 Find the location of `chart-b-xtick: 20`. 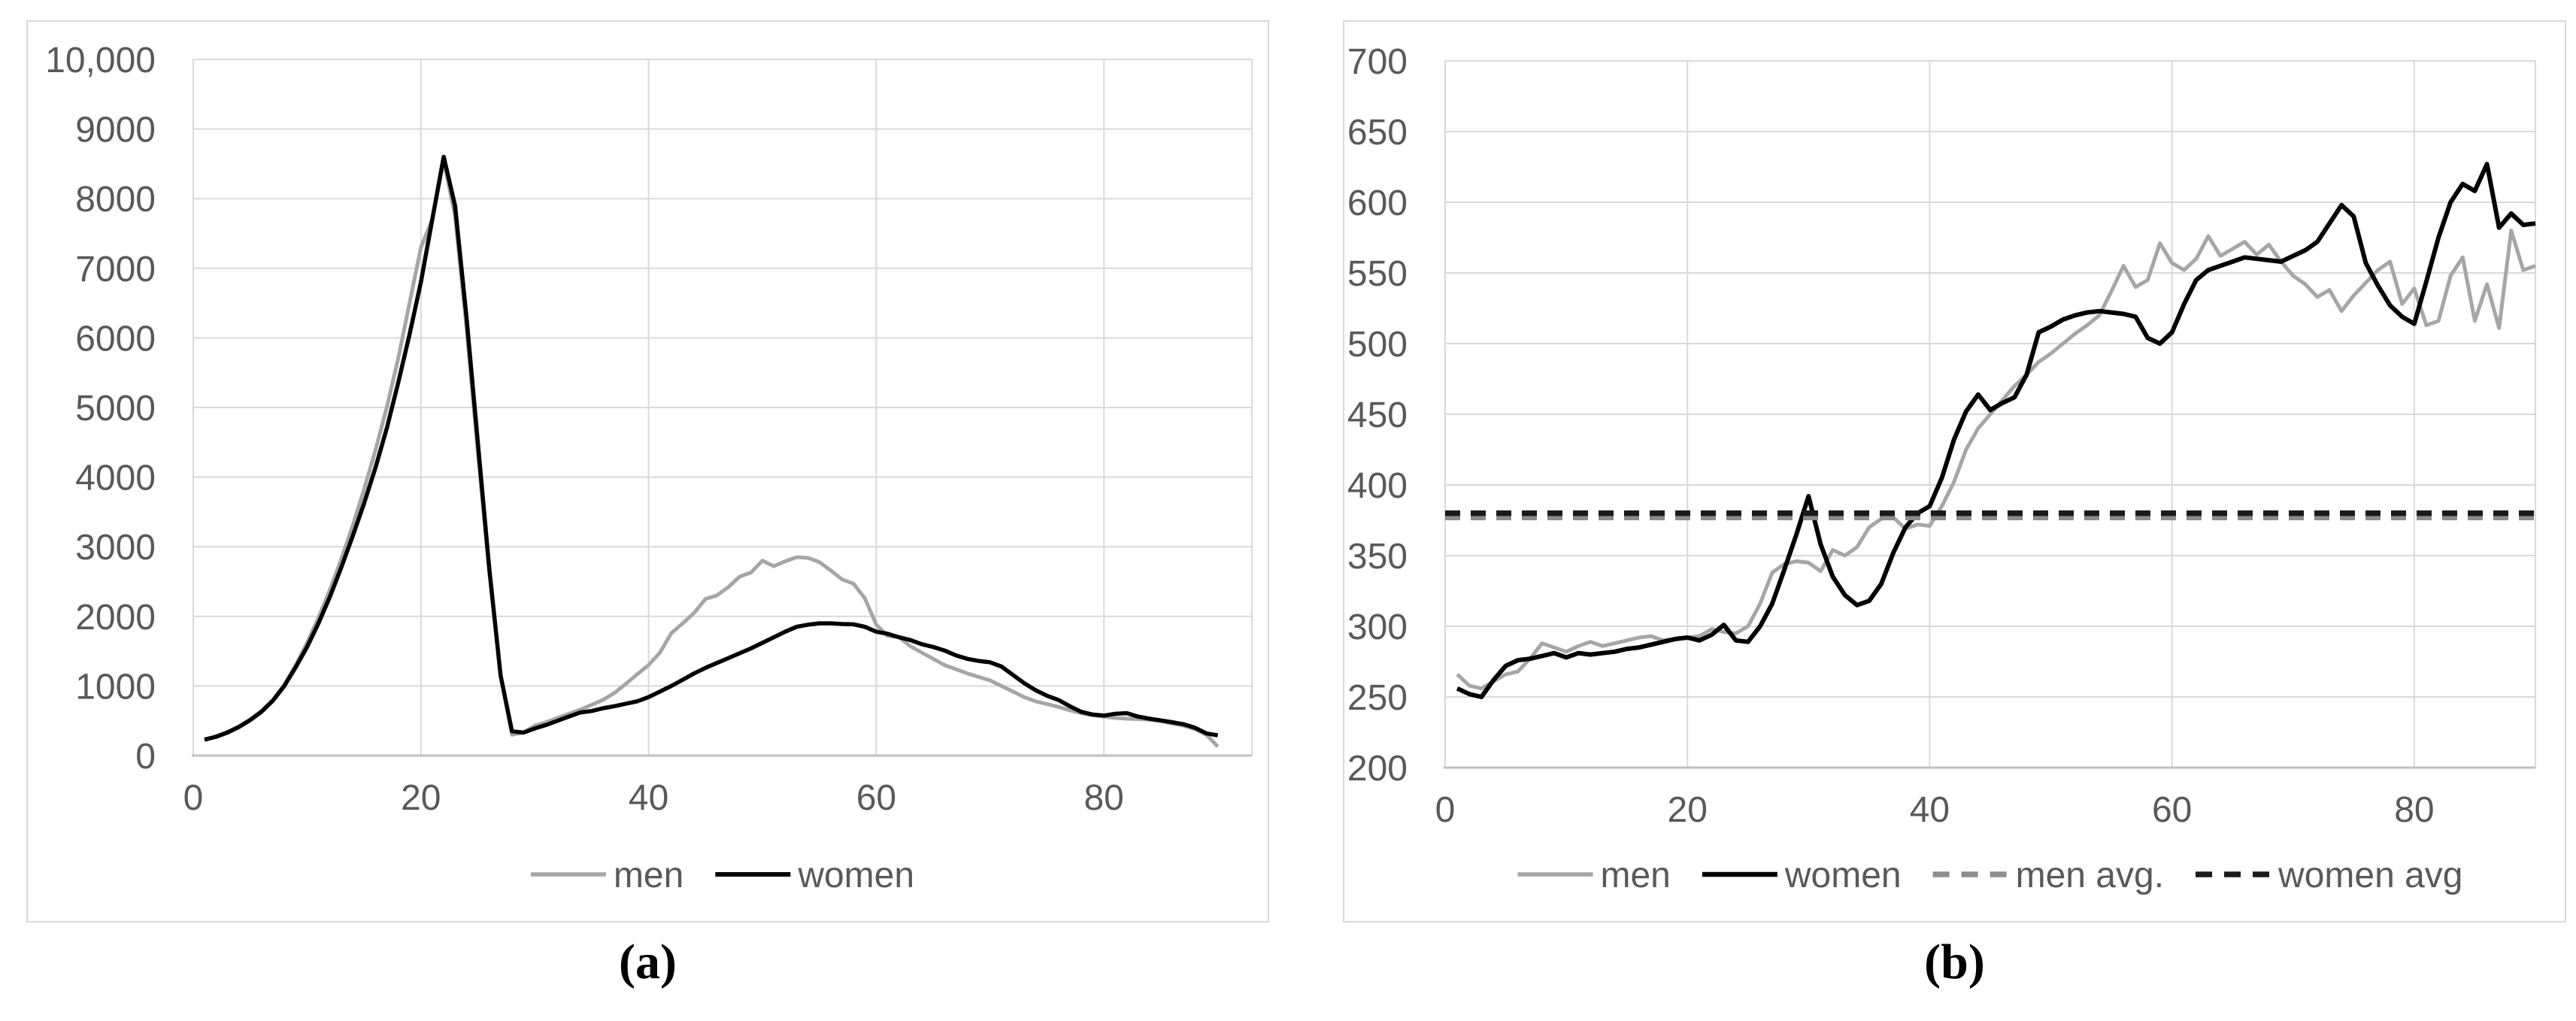

chart-b-xtick: 20 is located at coordinates (1688, 810).